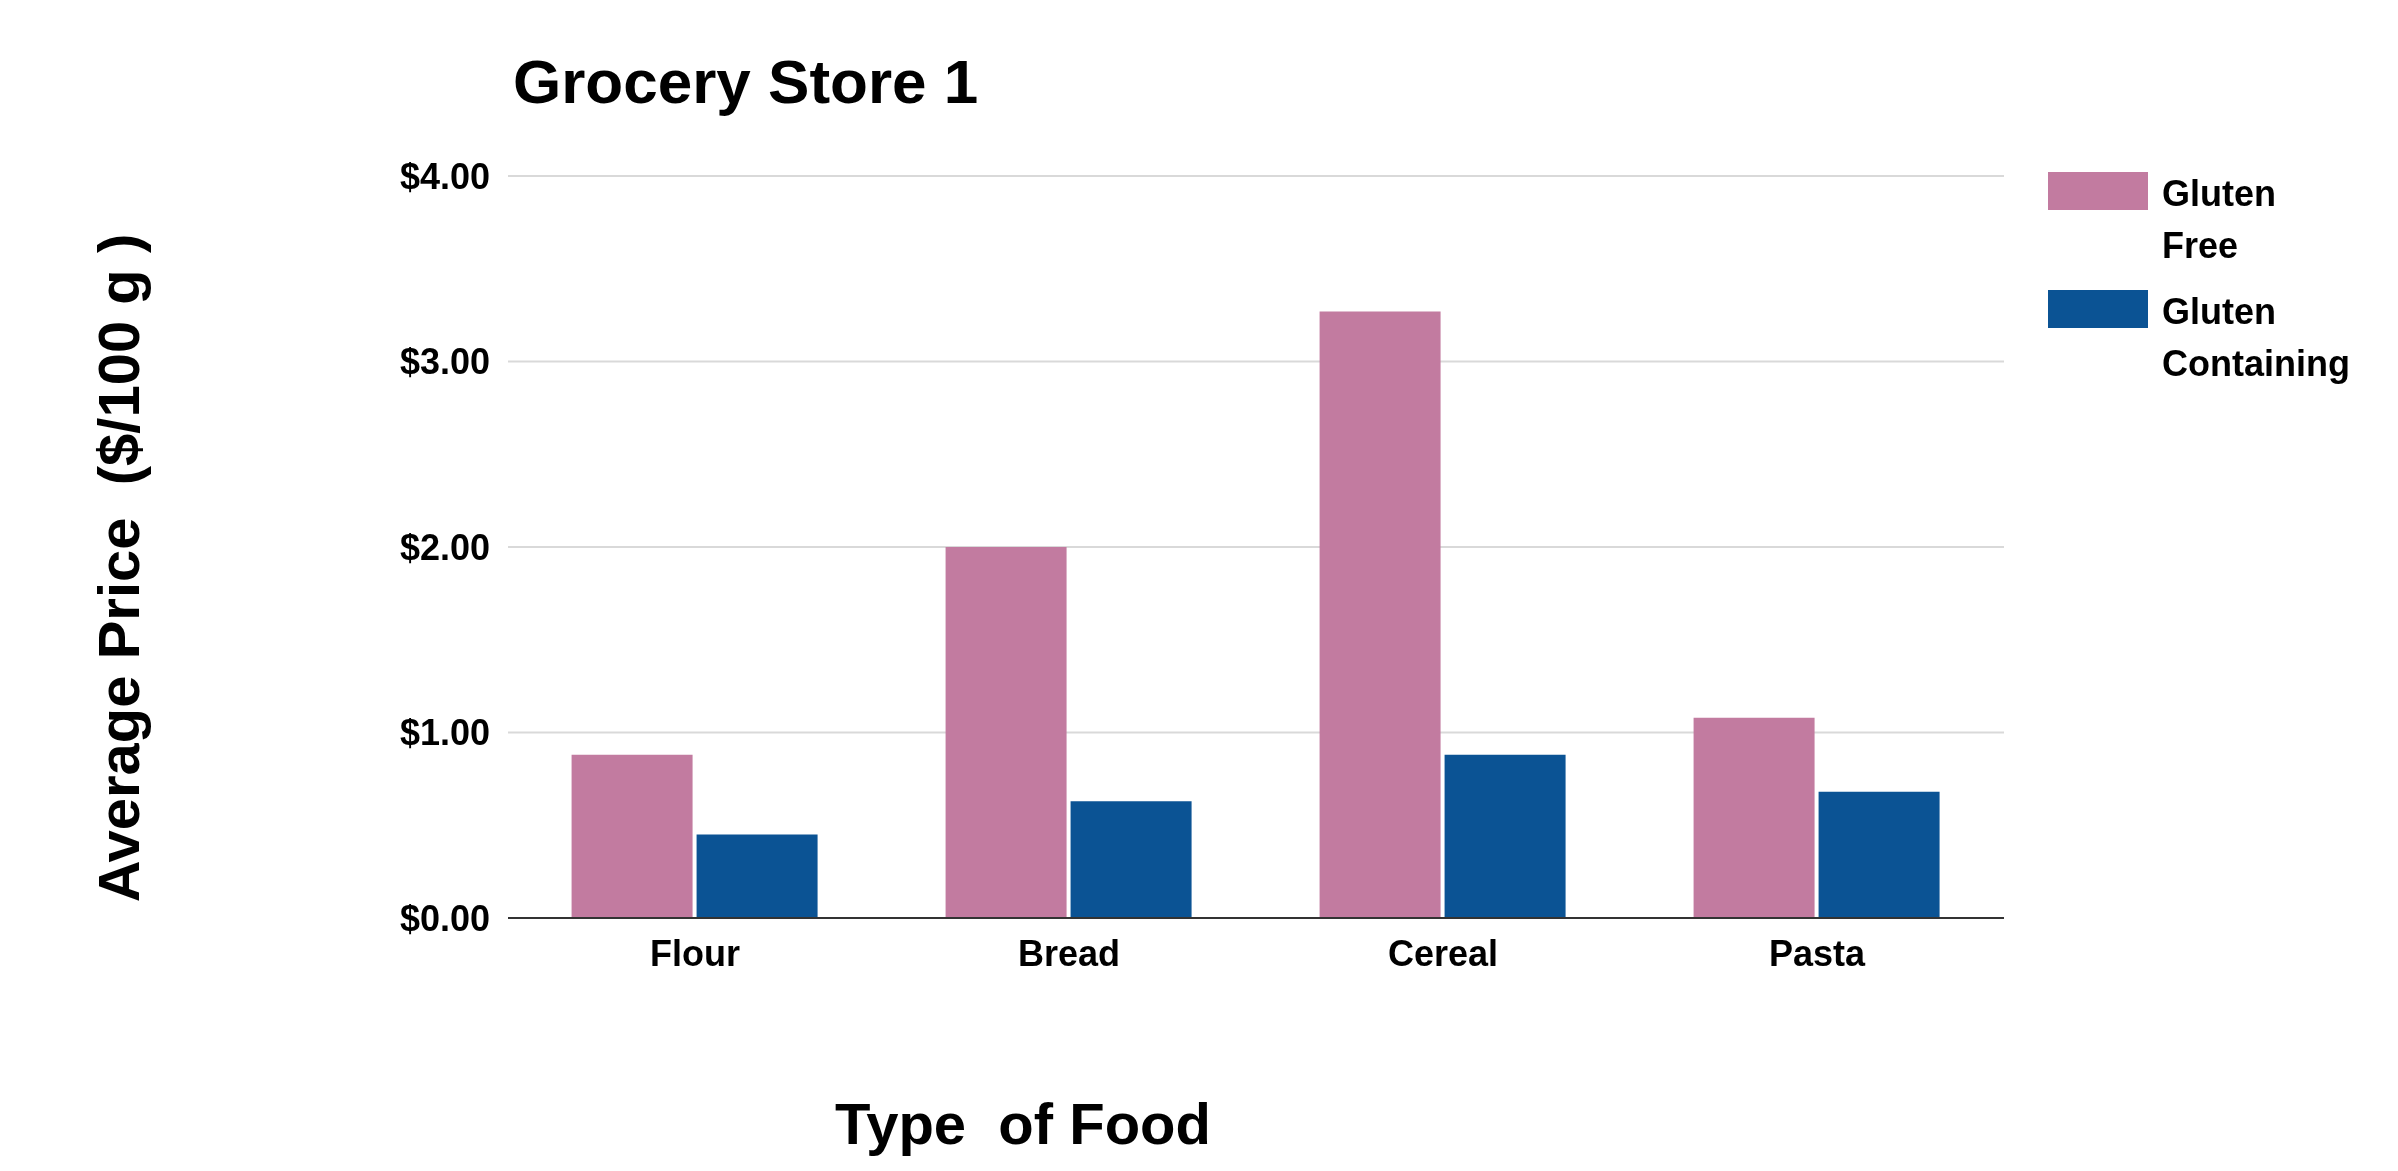 The image size is (2398, 1171). I want to click on y-tick-label: $3.00, so click(444, 362).